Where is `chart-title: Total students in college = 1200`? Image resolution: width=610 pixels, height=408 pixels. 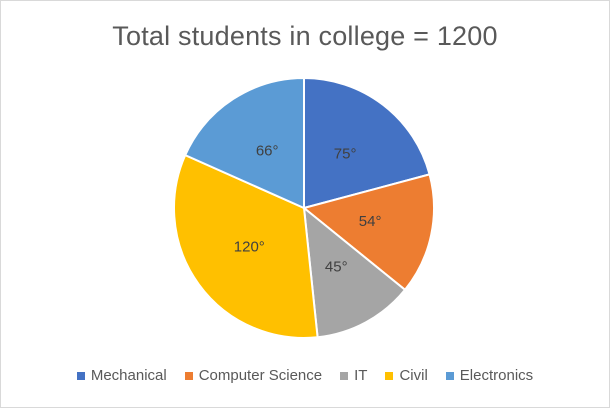 chart-title: Total students in college = 1200 is located at coordinates (305, 36).